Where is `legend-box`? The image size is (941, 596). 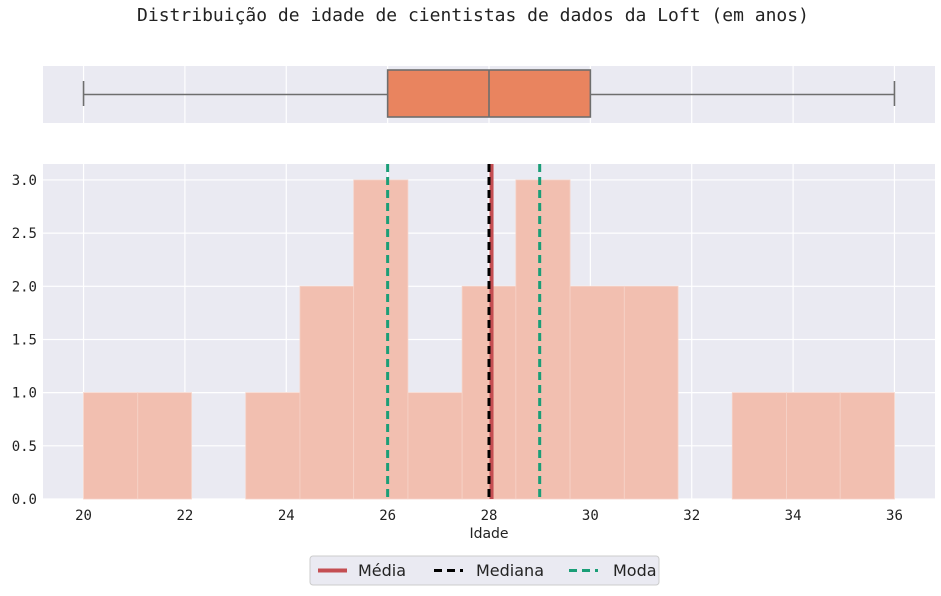 legend-box is located at coordinates (484, 570).